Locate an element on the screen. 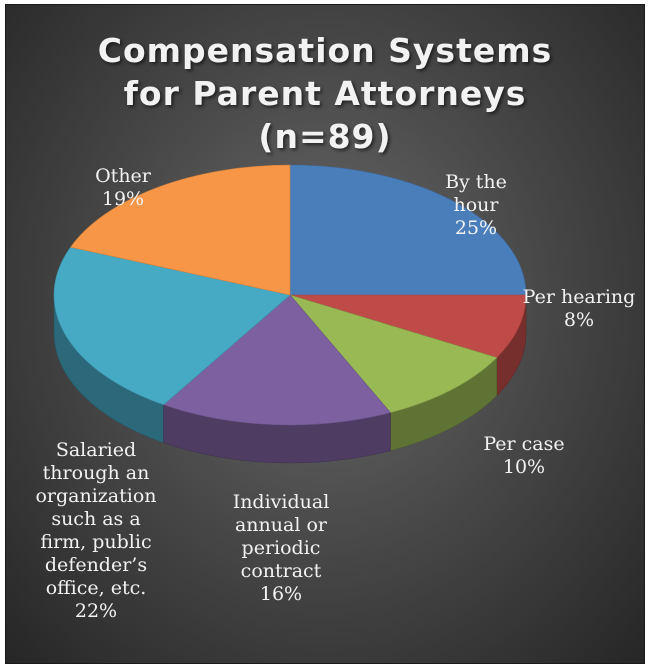  slice-percent: 10% is located at coordinates (524, 467).